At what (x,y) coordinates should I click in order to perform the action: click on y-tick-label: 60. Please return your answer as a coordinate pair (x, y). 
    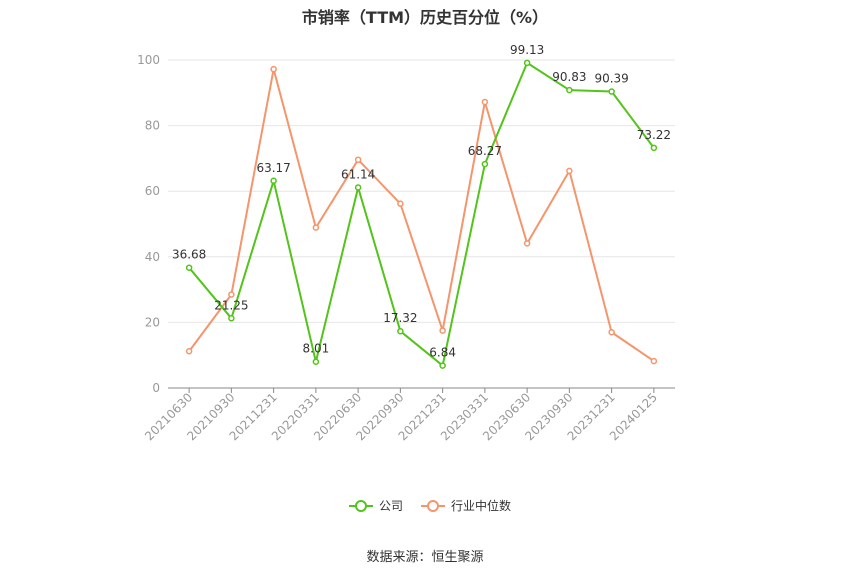
    Looking at the image, I should click on (152, 191).